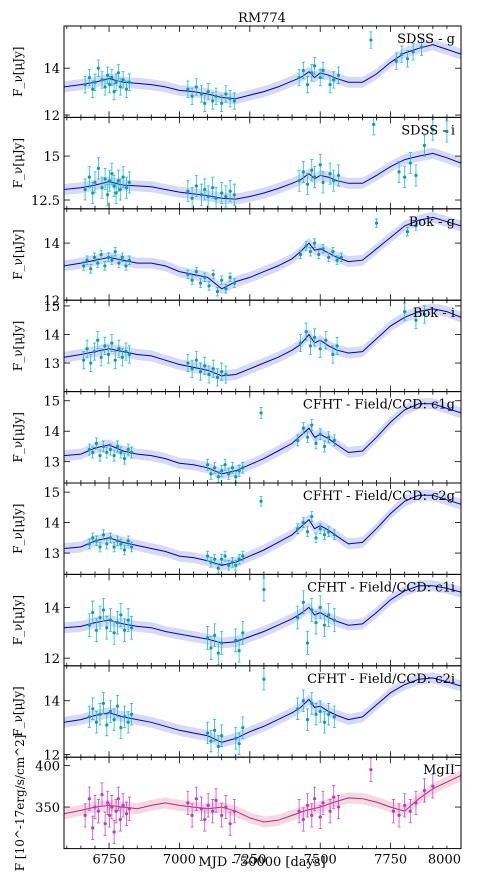 This screenshot has width=490, height=878. What do you see at coordinates (379, 496) in the screenshot?
I see `panel-label: CFHT - Field/CCD: c2g` at bounding box center [379, 496].